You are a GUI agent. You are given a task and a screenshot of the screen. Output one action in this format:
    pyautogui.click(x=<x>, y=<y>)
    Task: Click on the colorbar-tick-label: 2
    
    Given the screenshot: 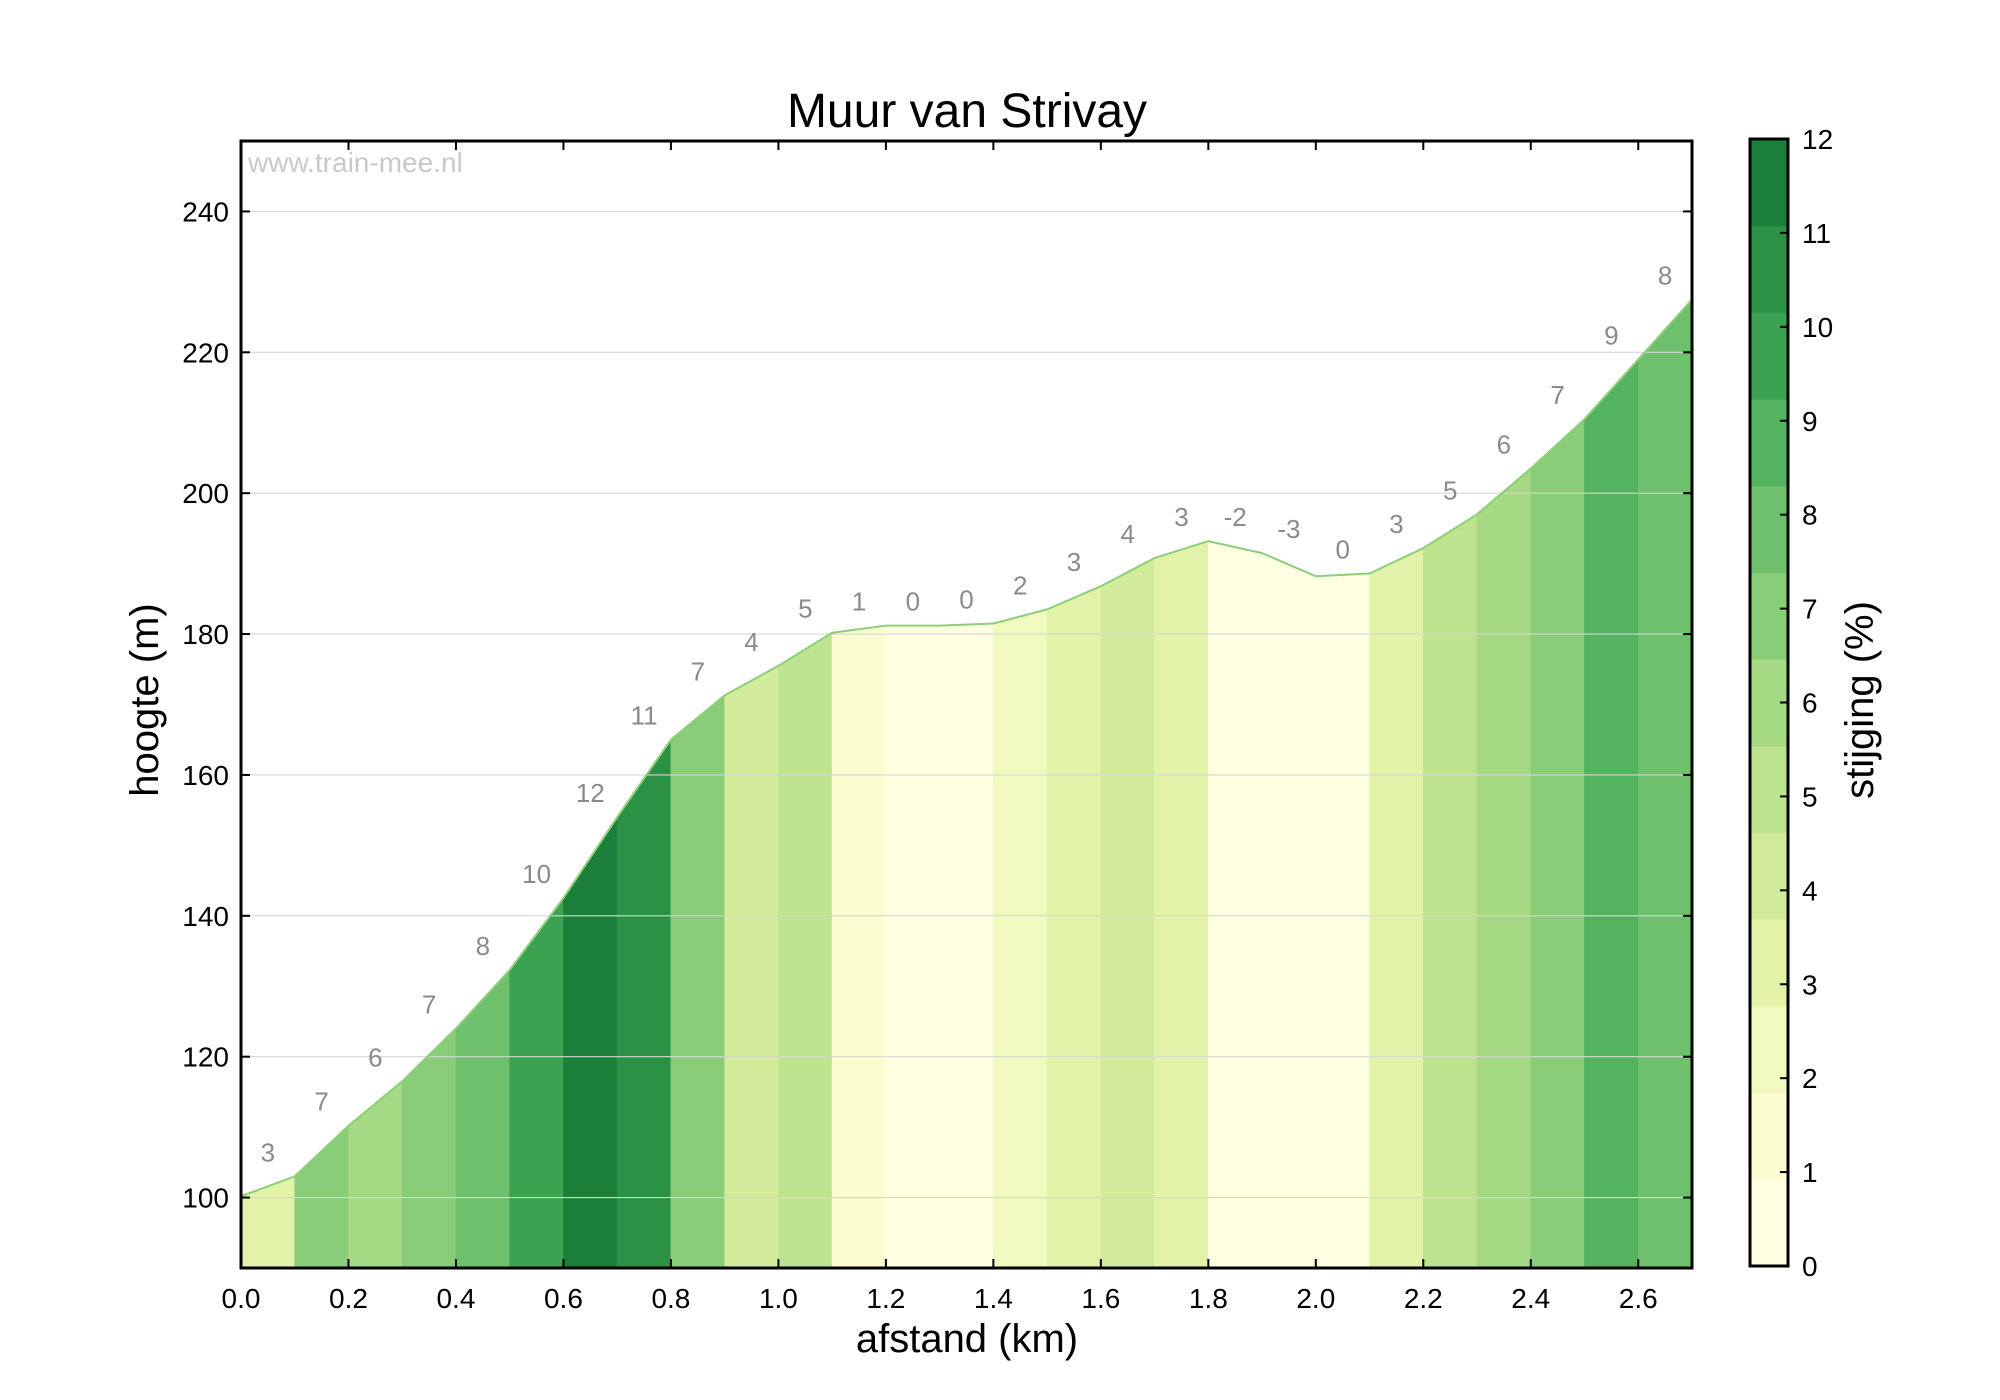 What is the action you would take?
    pyautogui.click(x=1810, y=1078)
    